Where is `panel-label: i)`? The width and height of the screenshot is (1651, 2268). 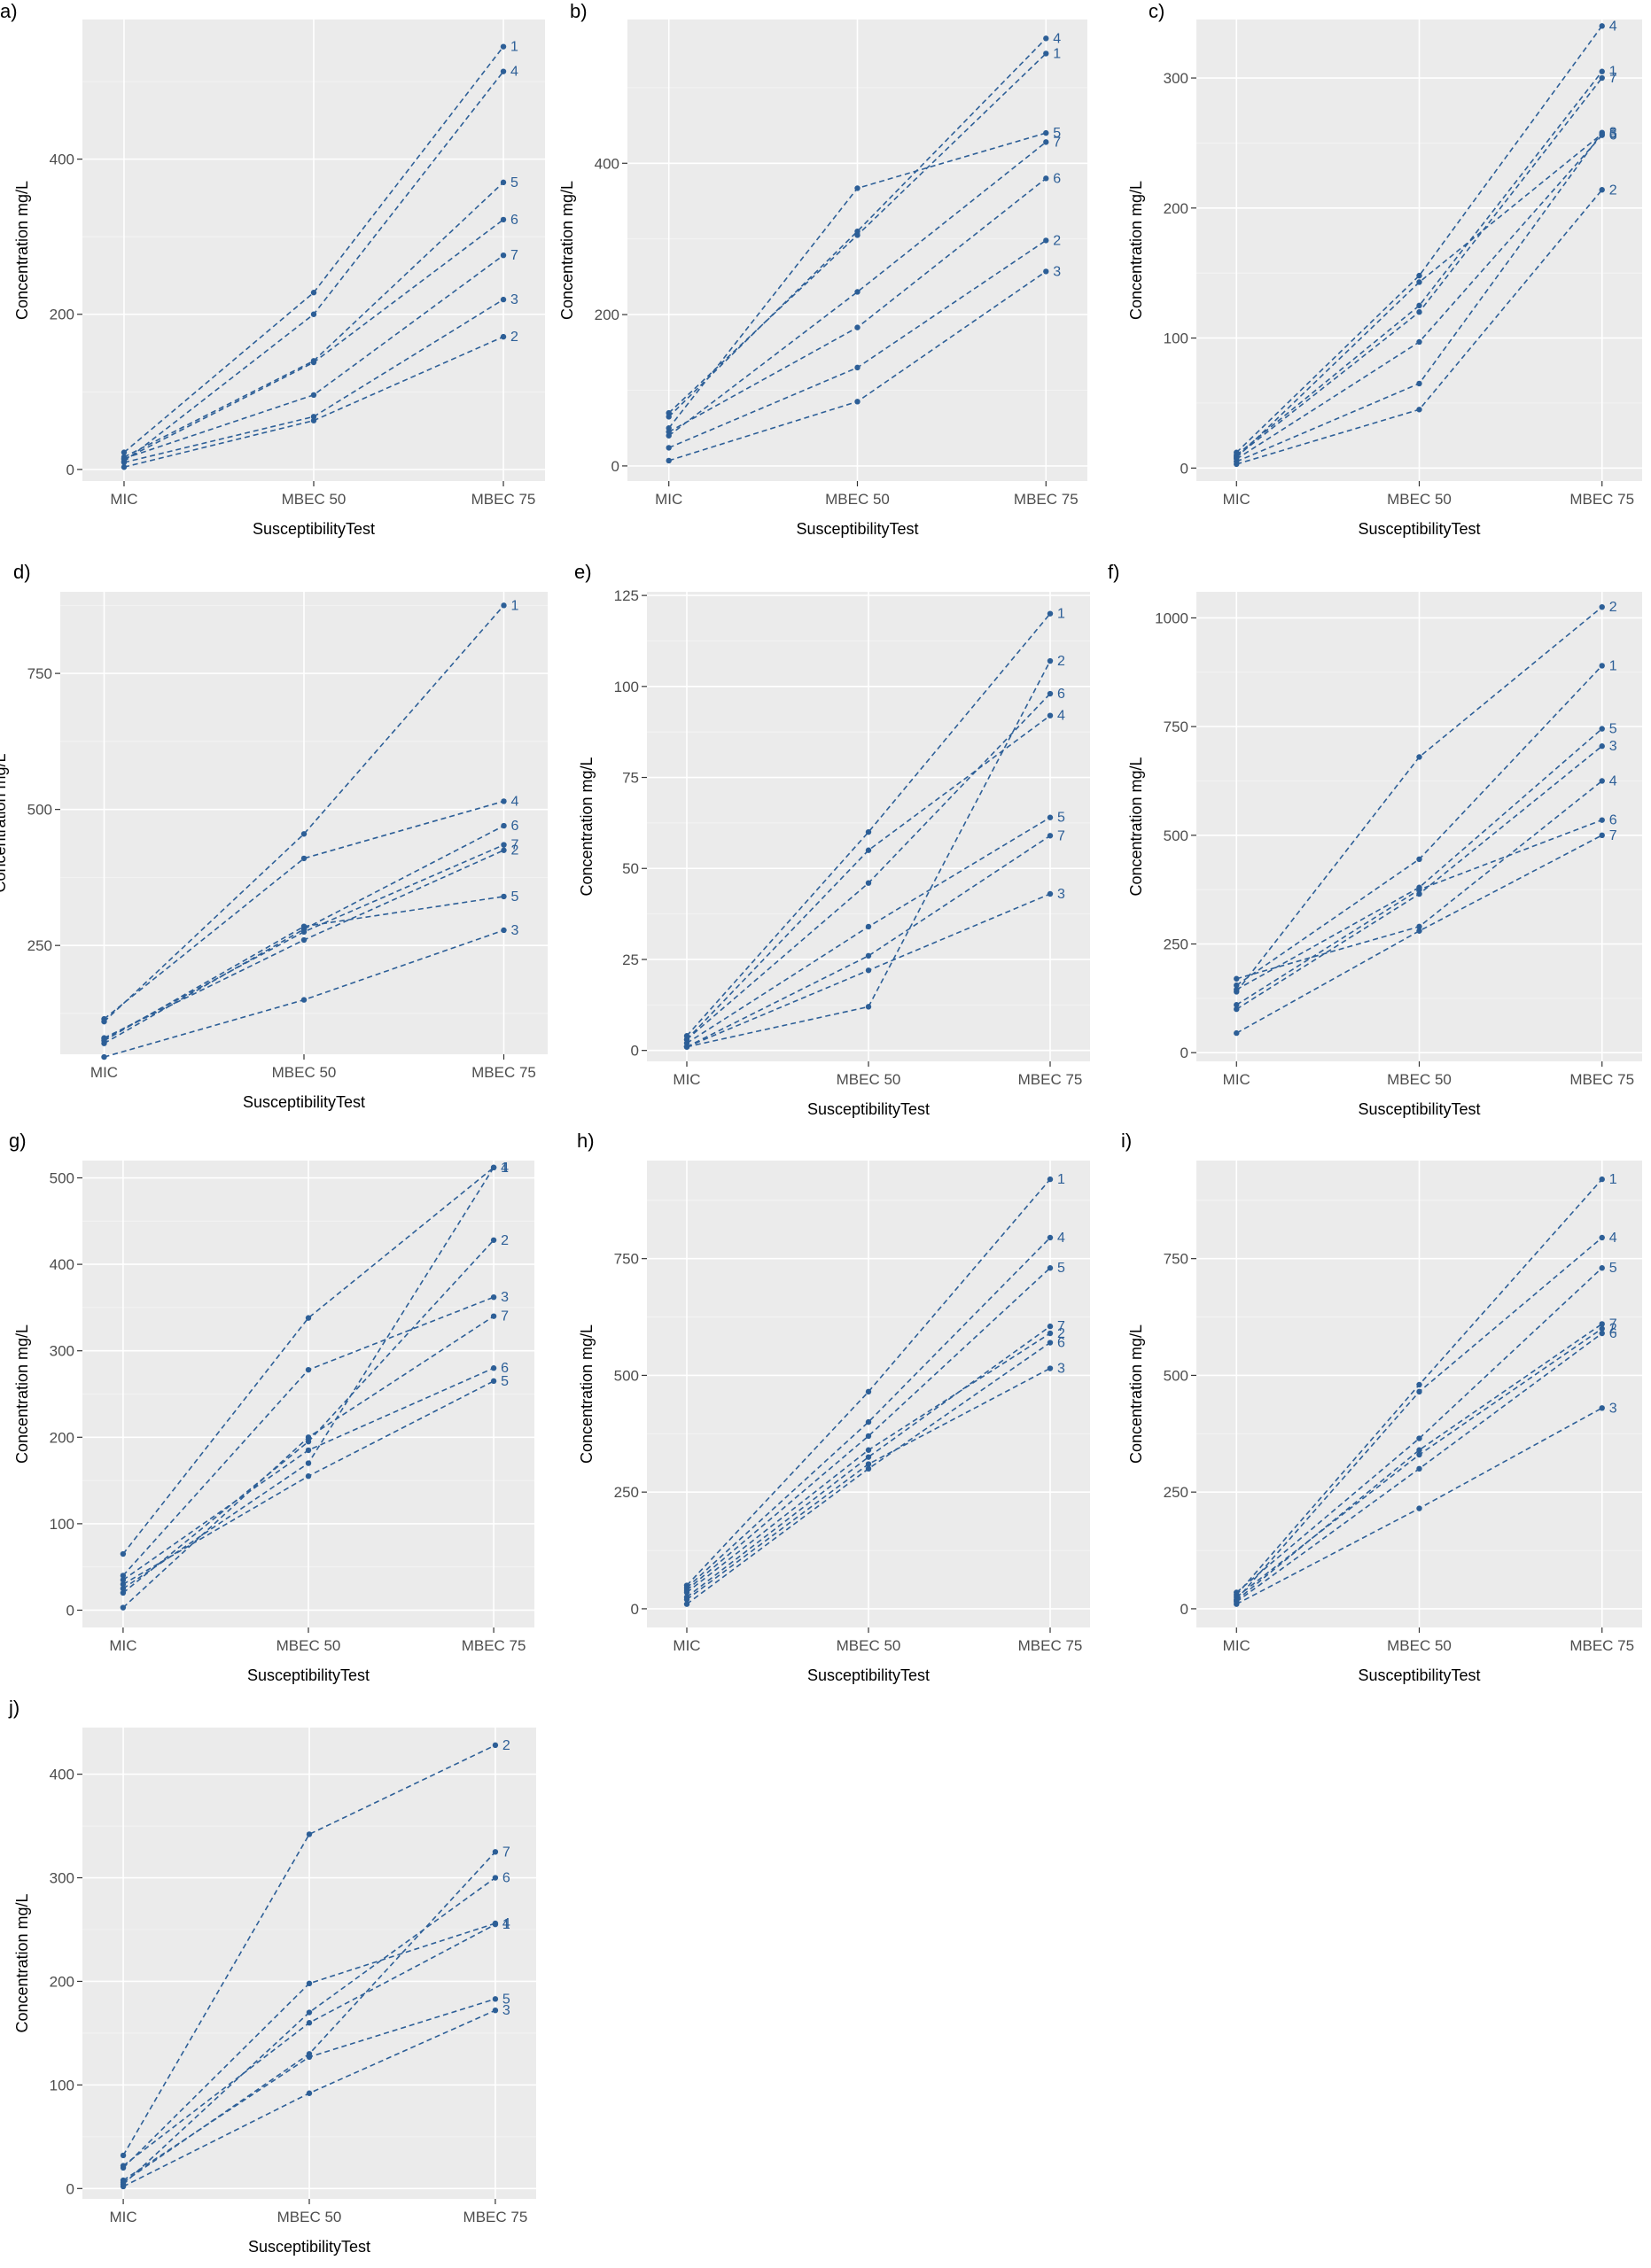 panel-label: i) is located at coordinates (1127, 1141).